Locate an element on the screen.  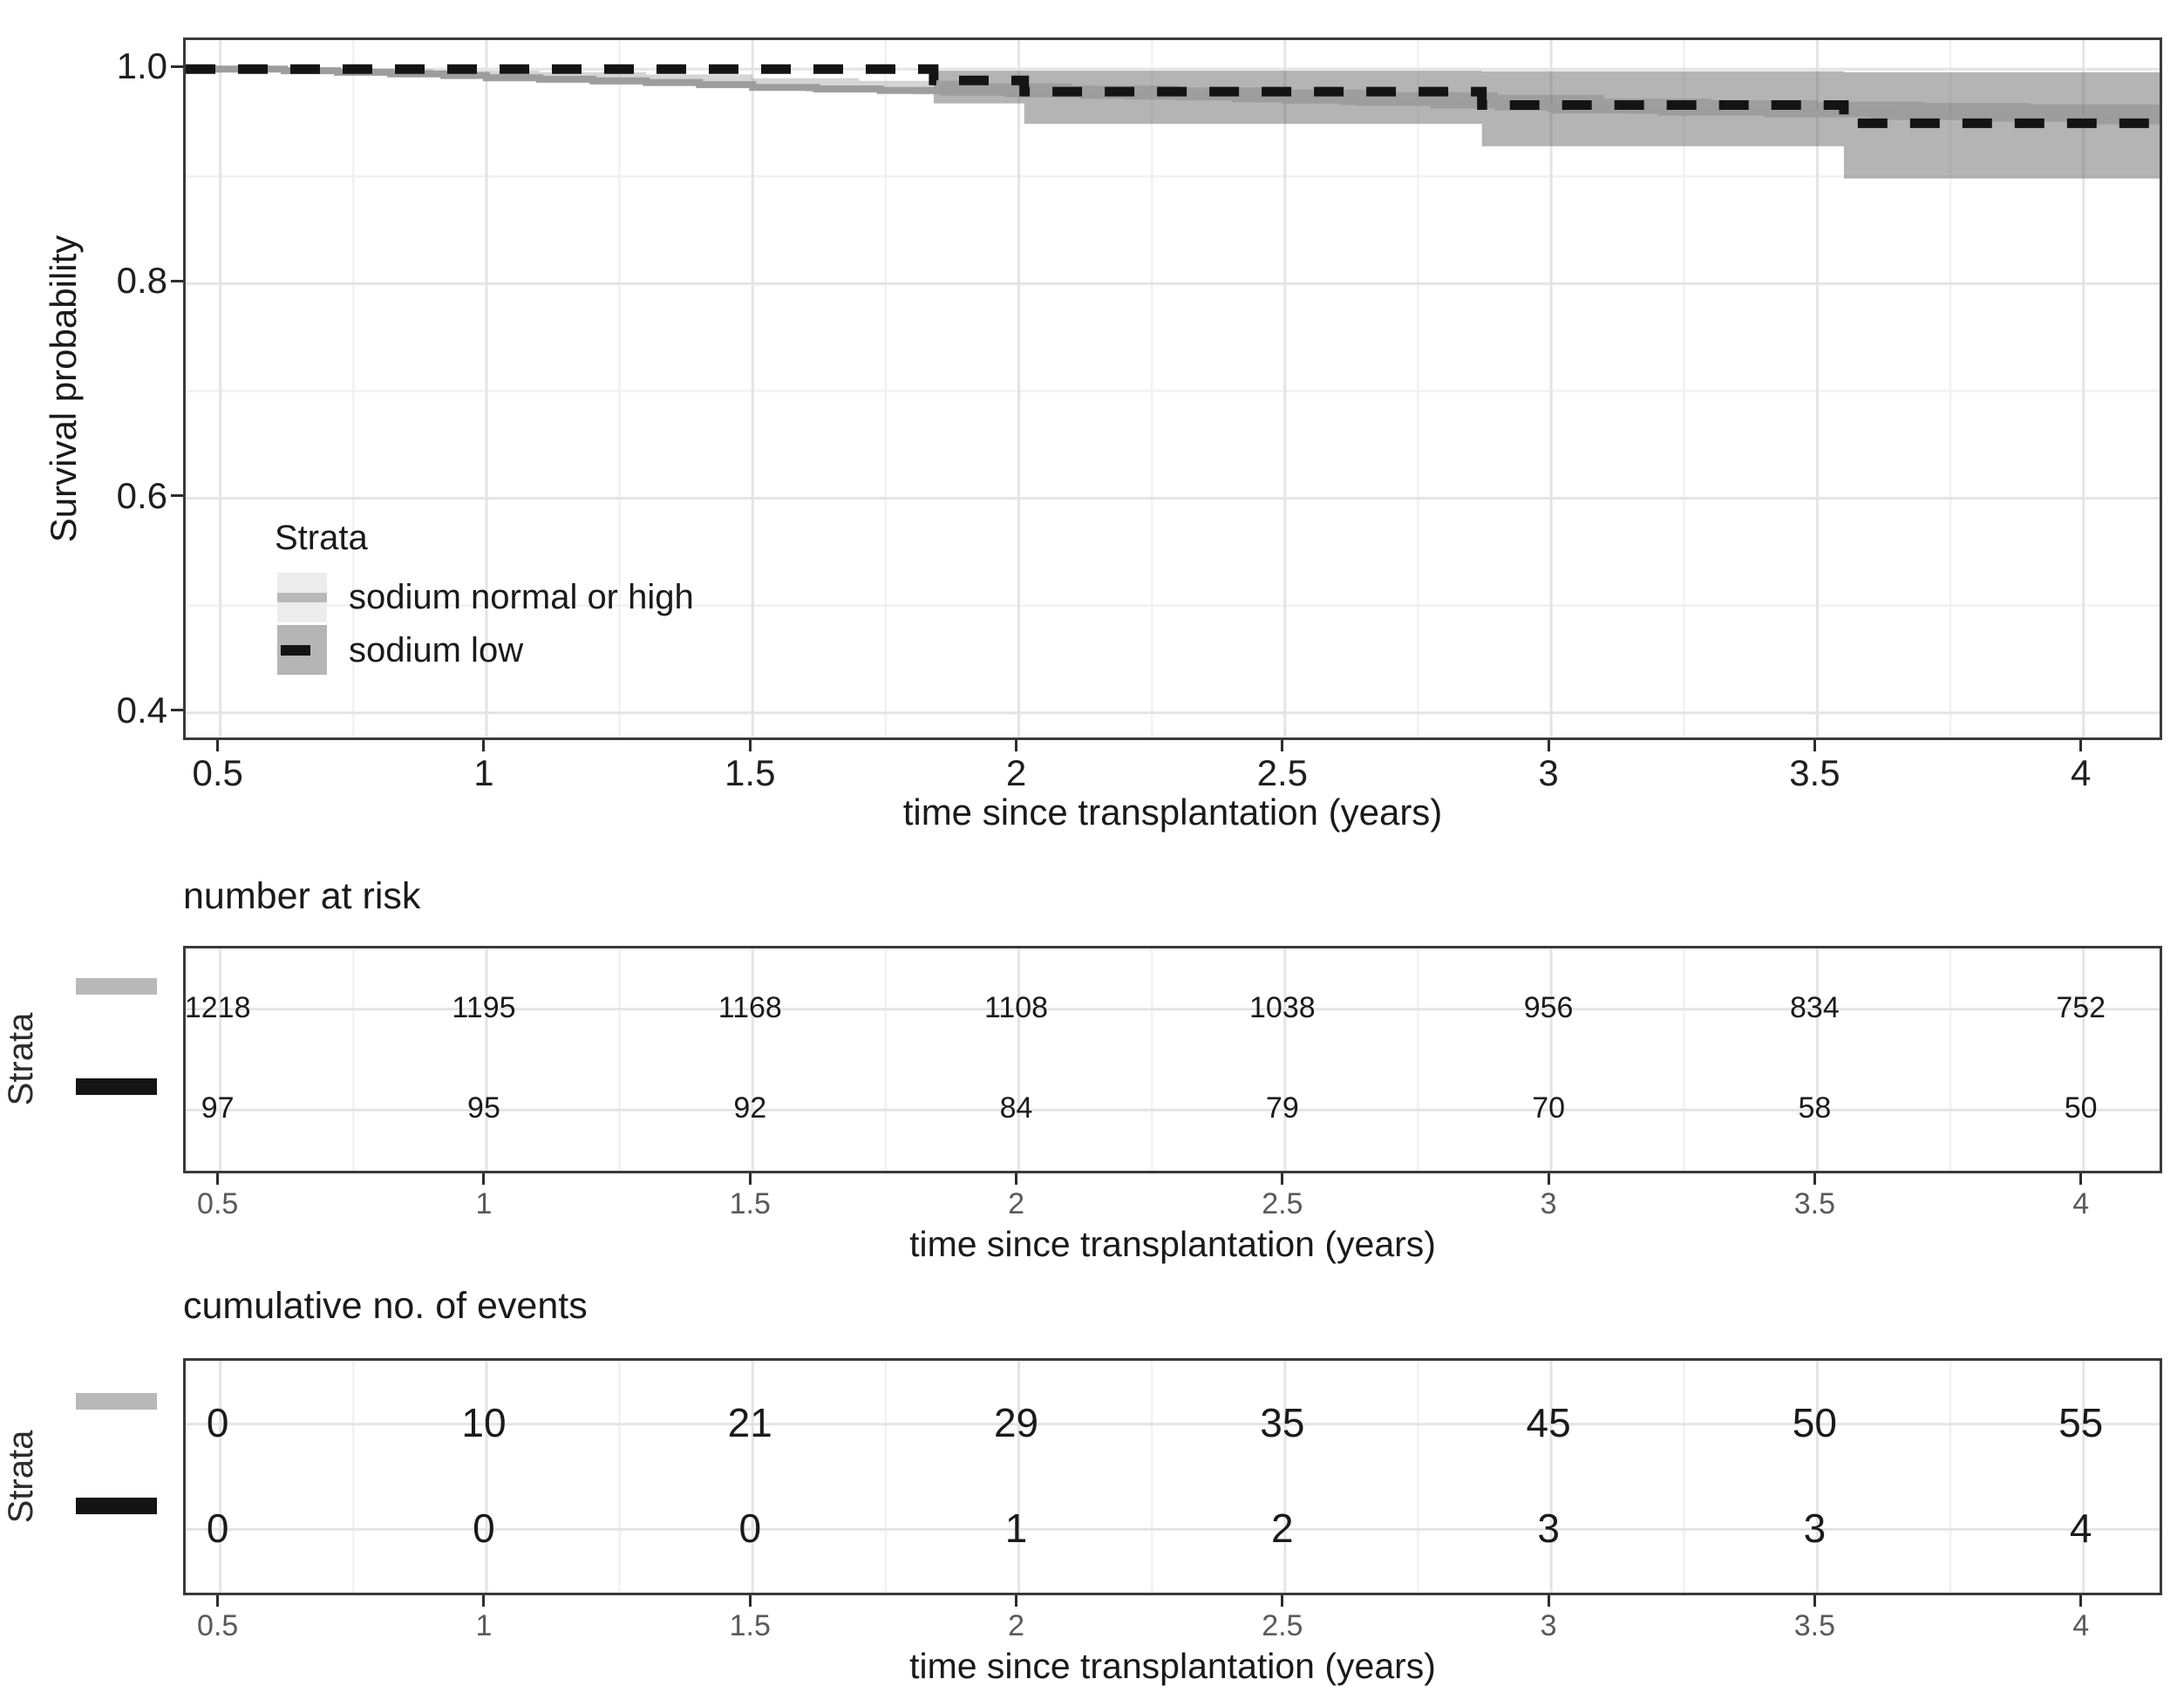
table-value: 55 is located at coordinates (2081, 1423).